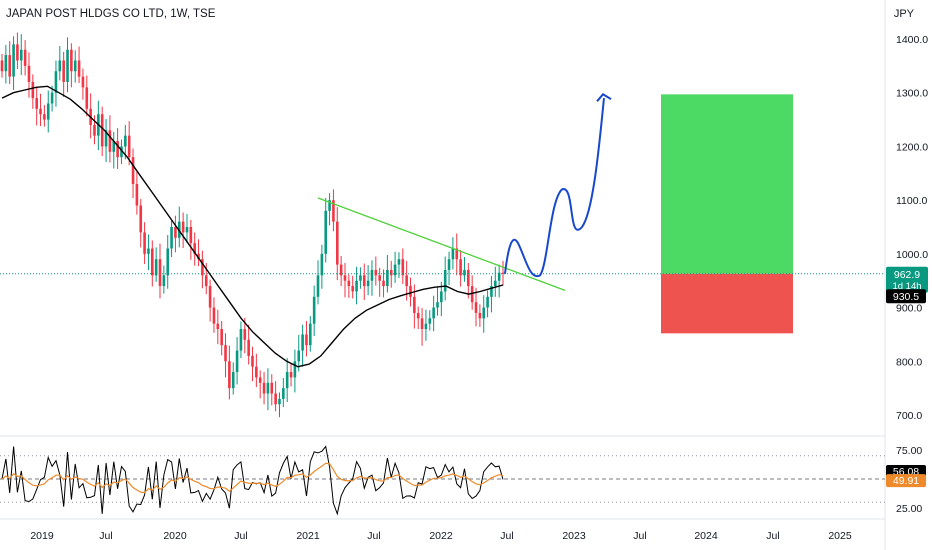 This screenshot has height=550, width=932. I want to click on x-tick-label: 2022, so click(441, 536).